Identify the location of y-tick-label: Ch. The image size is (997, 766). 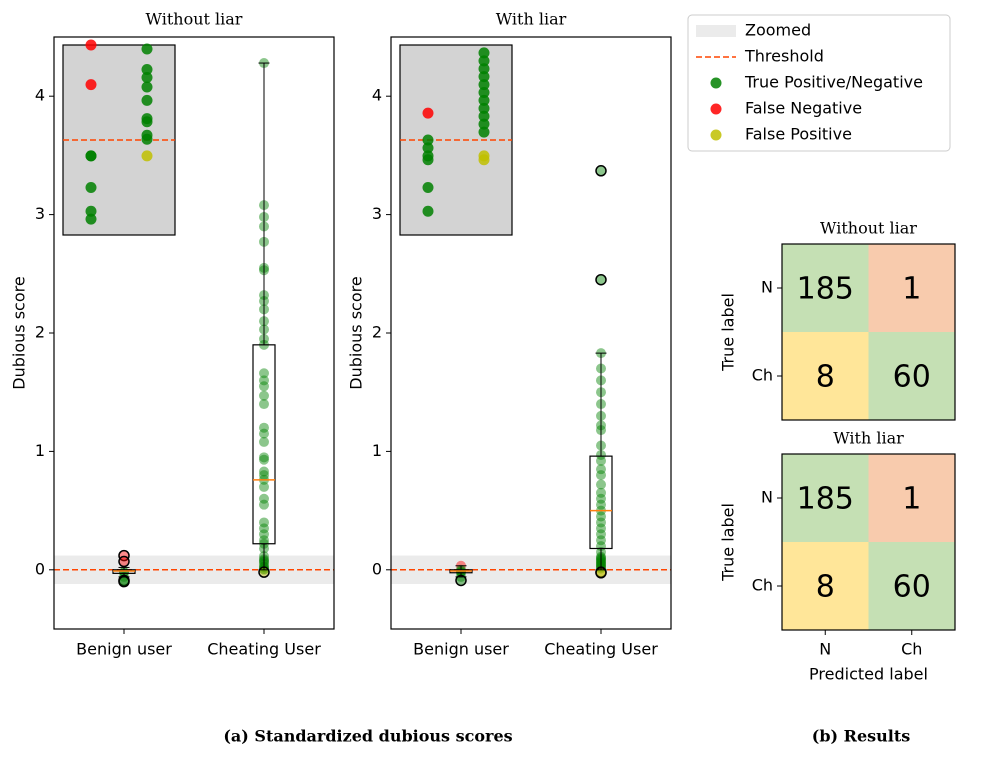
(762, 585).